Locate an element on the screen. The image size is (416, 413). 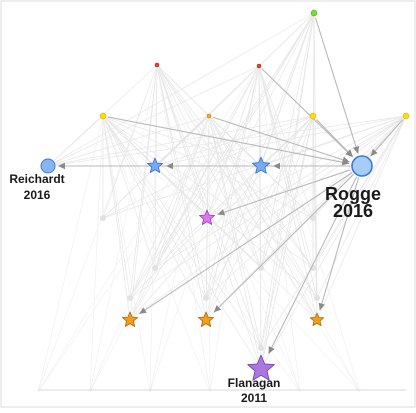
reichardt-node is located at coordinates (48, 166).